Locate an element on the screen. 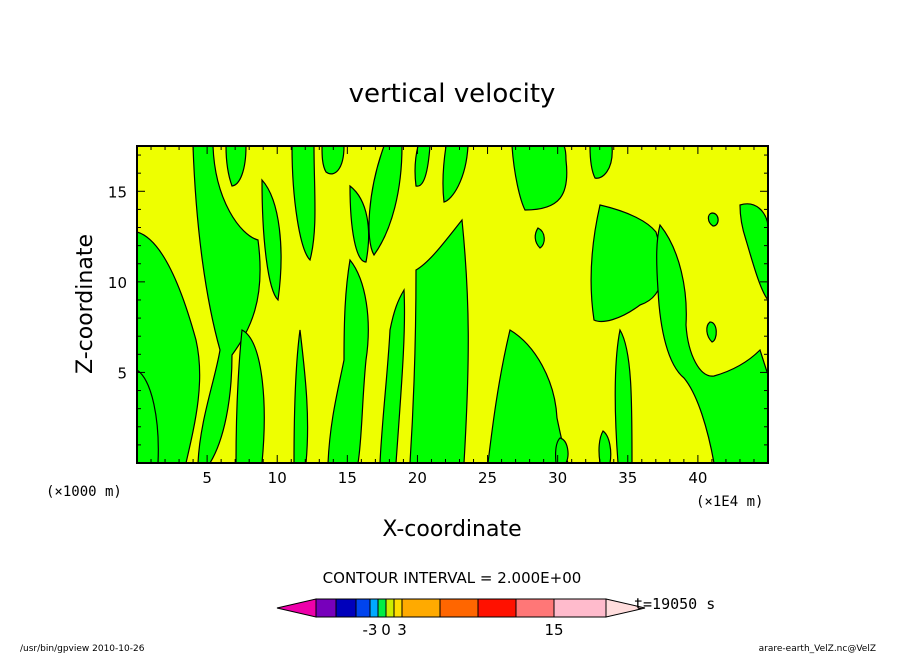  y-tick-label: 15 is located at coordinates (117, 192).